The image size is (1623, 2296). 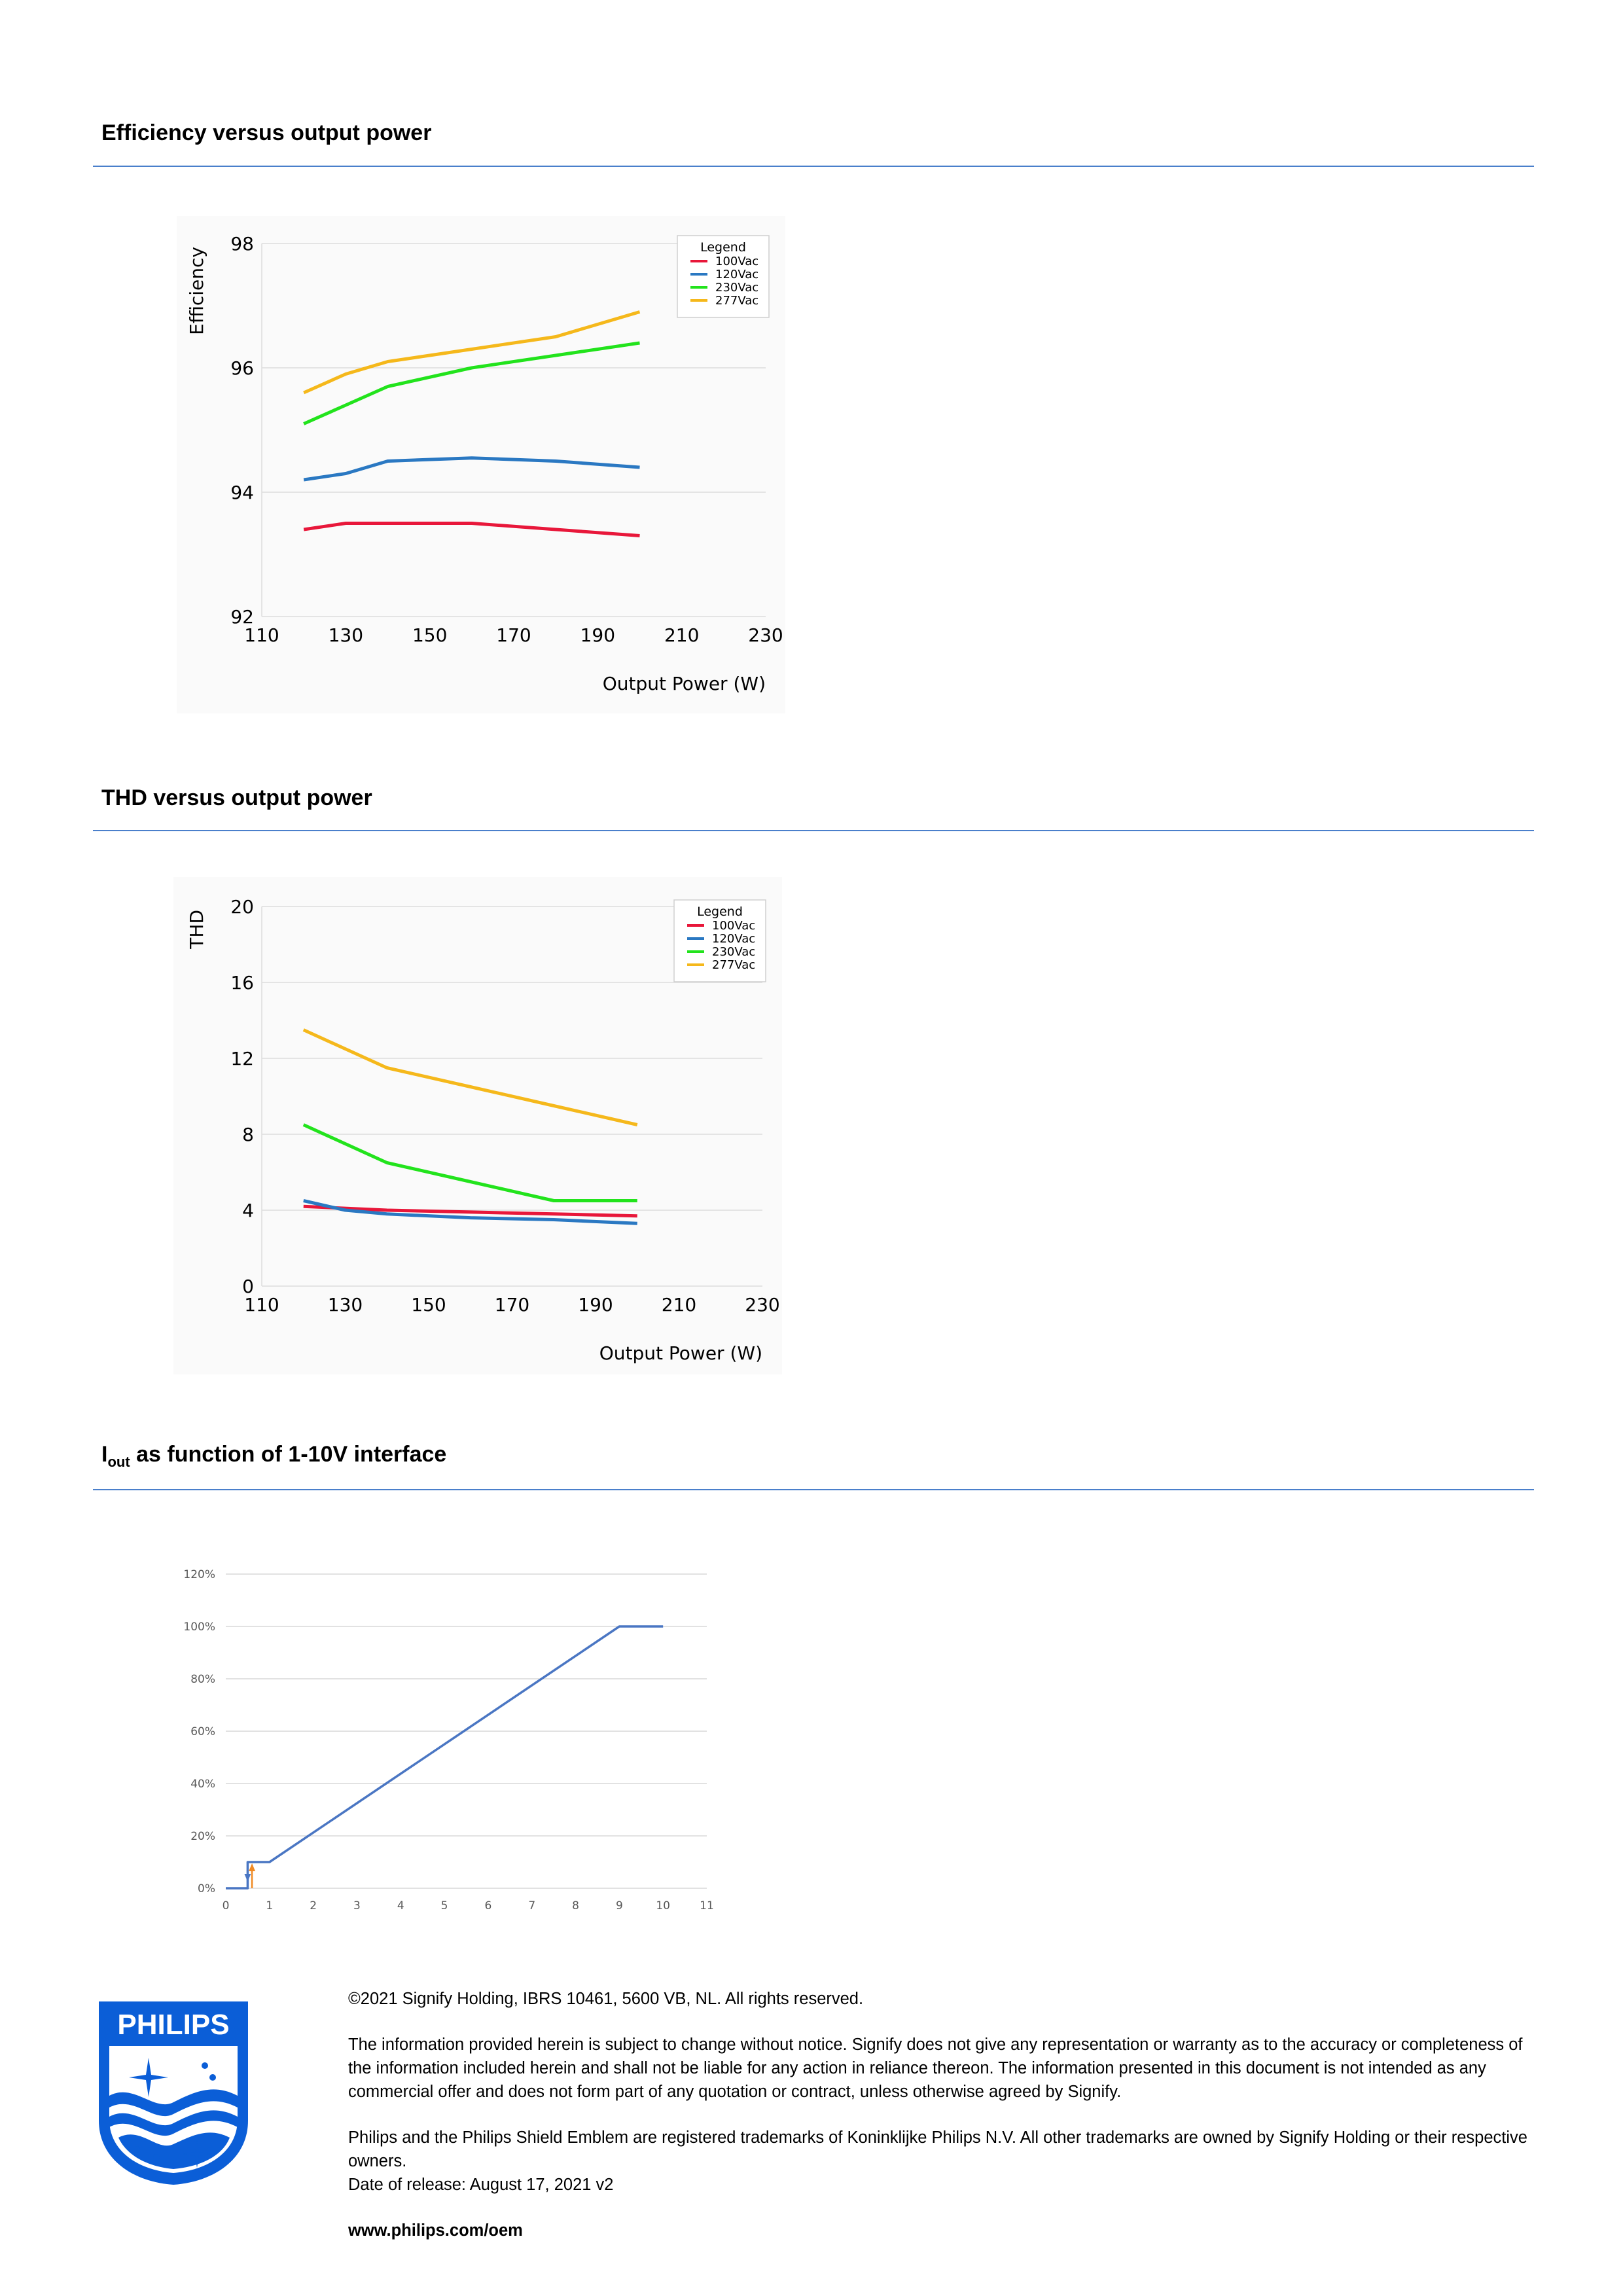 What do you see at coordinates (248, 1210) in the screenshot?
I see `y-tick-label: 4` at bounding box center [248, 1210].